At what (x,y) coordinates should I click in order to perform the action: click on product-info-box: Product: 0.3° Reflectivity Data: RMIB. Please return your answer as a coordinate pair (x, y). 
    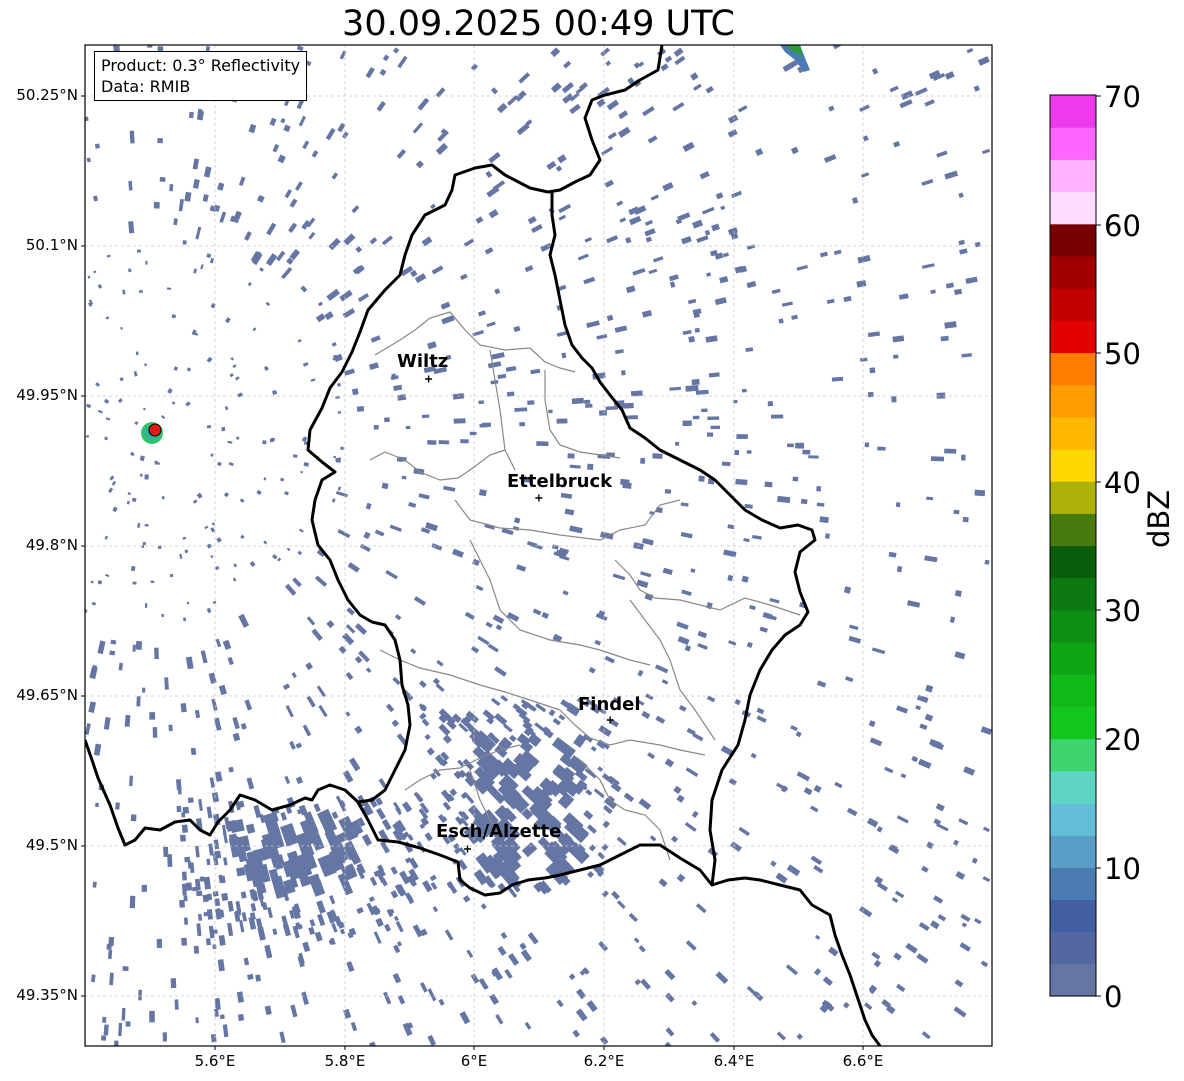
    Looking at the image, I should click on (201, 76).